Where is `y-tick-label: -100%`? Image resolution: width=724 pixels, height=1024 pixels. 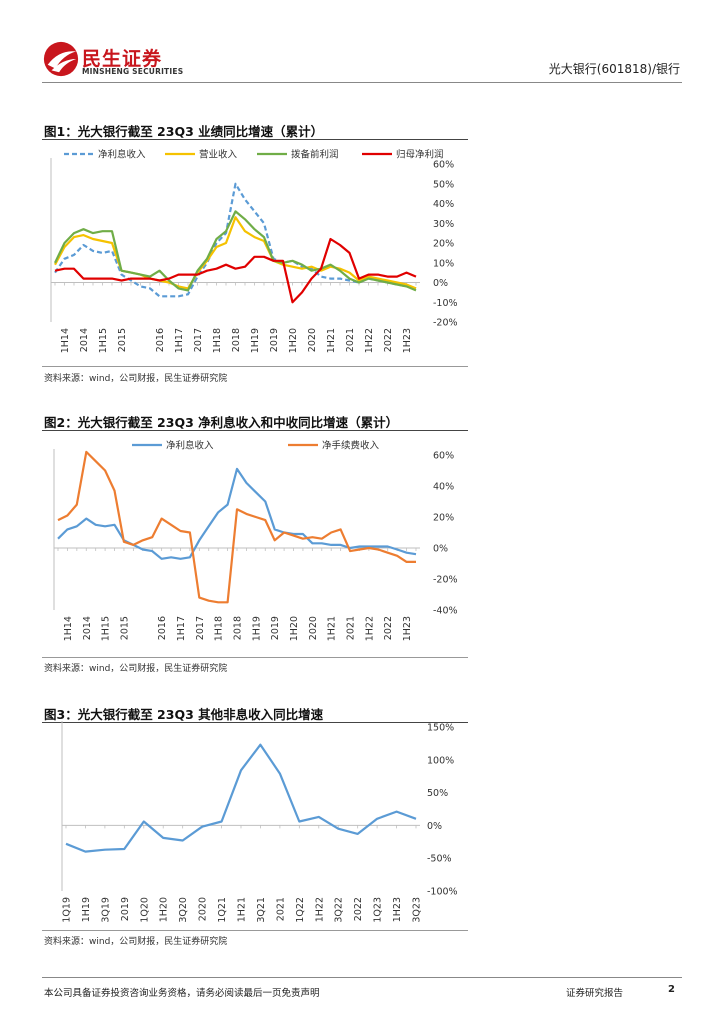
y-tick-label: -100% is located at coordinates (442, 892).